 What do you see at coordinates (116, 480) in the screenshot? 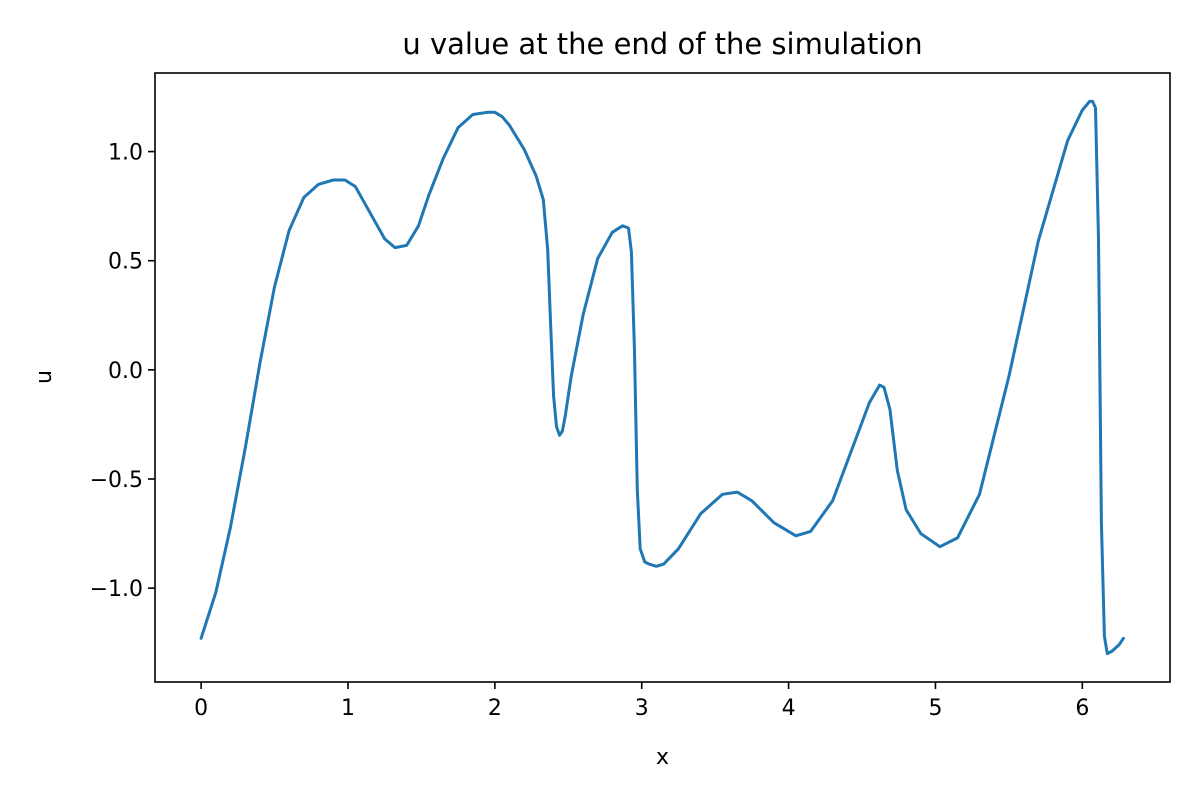
I see `y-tick-label: −0.5` at bounding box center [116, 480].